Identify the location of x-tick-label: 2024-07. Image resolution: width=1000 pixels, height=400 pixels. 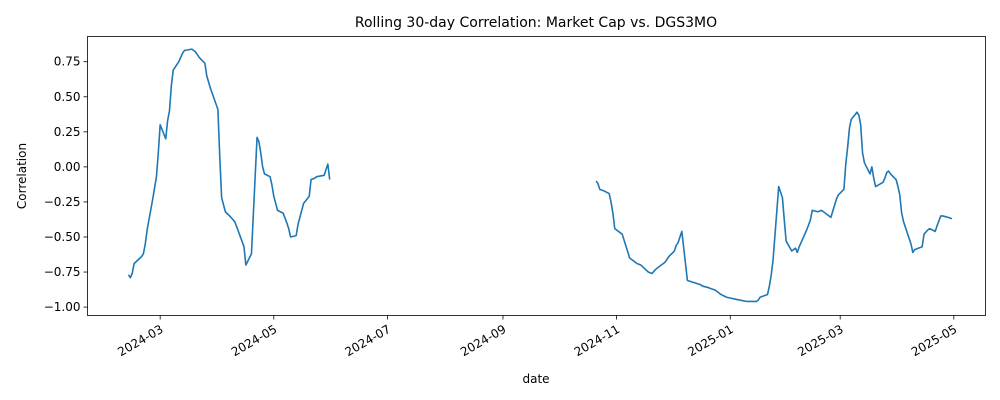
(368, 340).